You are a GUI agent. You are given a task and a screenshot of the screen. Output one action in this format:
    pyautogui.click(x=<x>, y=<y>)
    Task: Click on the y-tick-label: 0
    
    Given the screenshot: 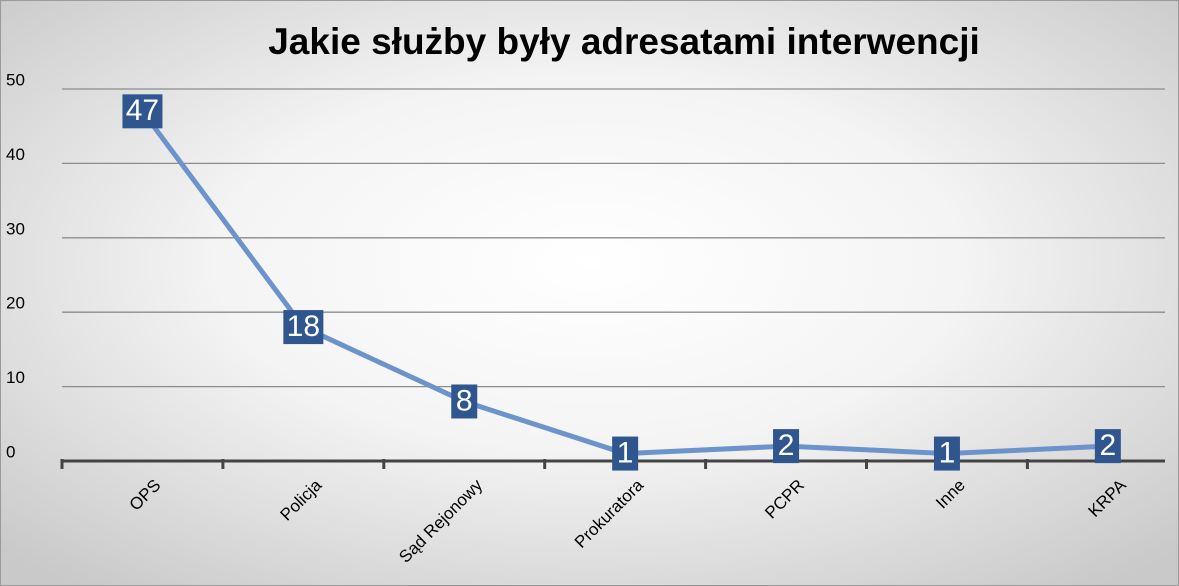 What is the action you would take?
    pyautogui.click(x=10, y=451)
    